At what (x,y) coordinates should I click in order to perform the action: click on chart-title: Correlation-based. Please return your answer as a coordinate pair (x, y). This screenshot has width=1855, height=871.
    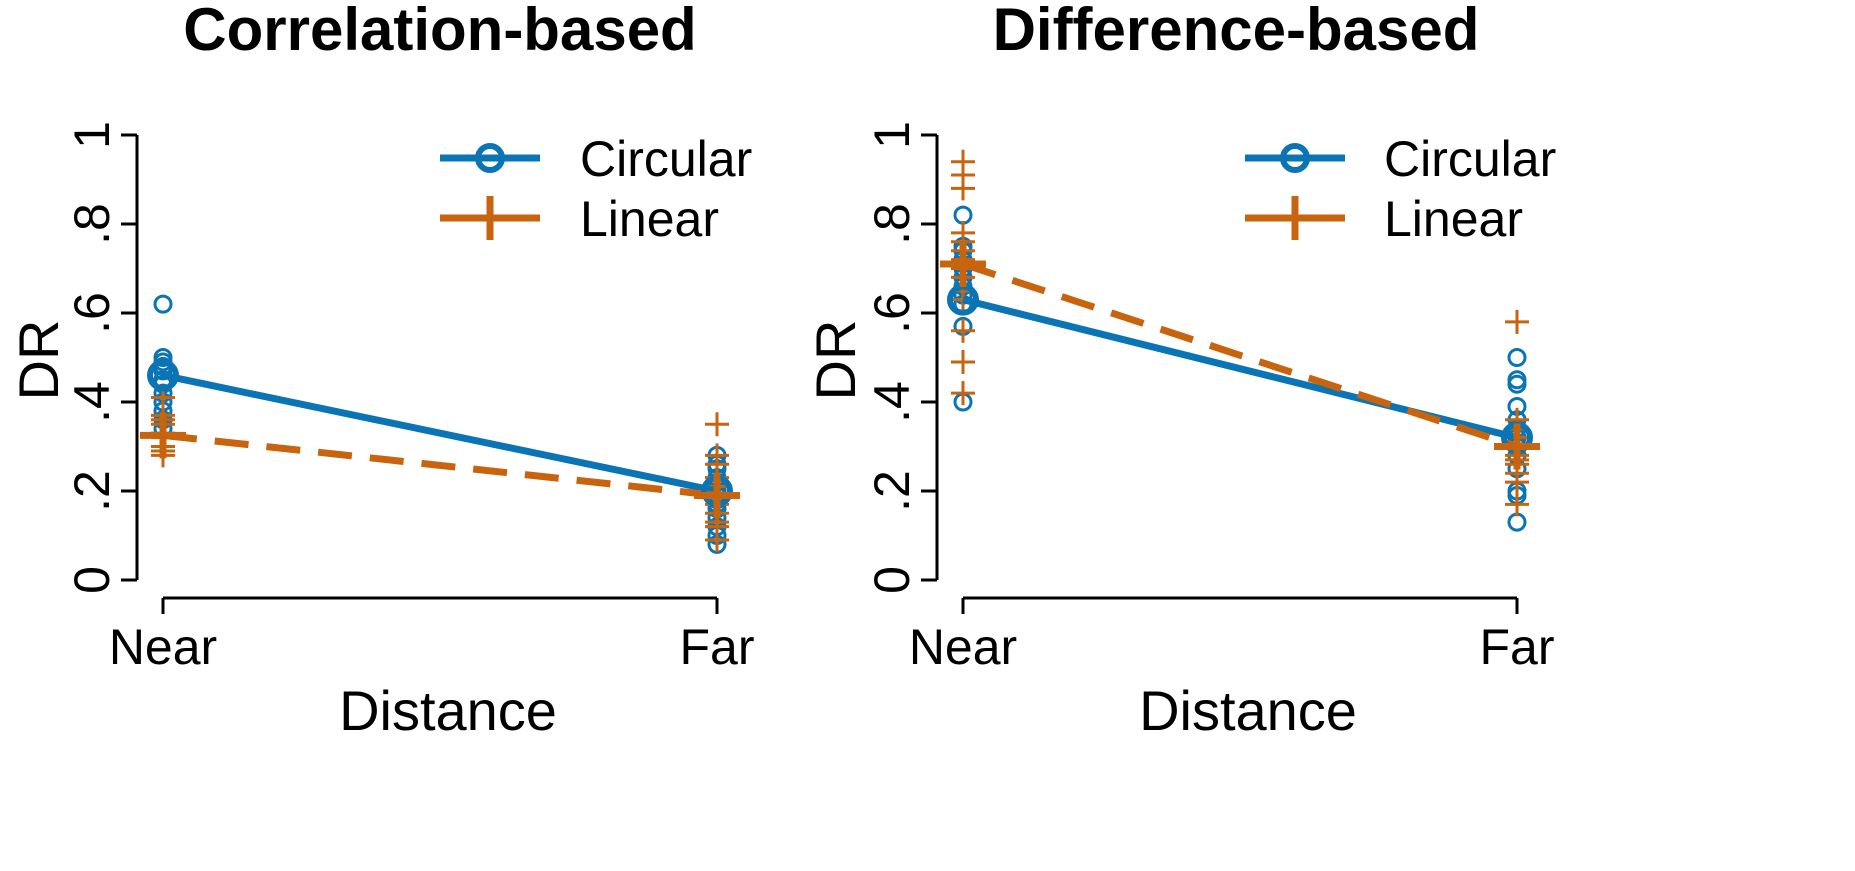
    Looking at the image, I should click on (439, 31).